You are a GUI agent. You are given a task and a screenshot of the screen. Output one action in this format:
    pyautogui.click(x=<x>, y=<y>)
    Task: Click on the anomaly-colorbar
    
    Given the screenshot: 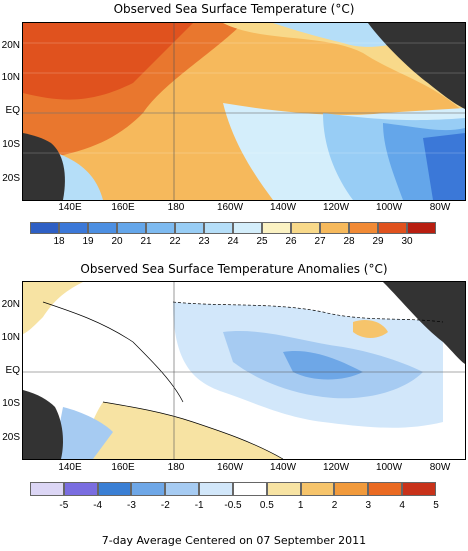 What is the action you would take?
    pyautogui.click(x=233, y=489)
    